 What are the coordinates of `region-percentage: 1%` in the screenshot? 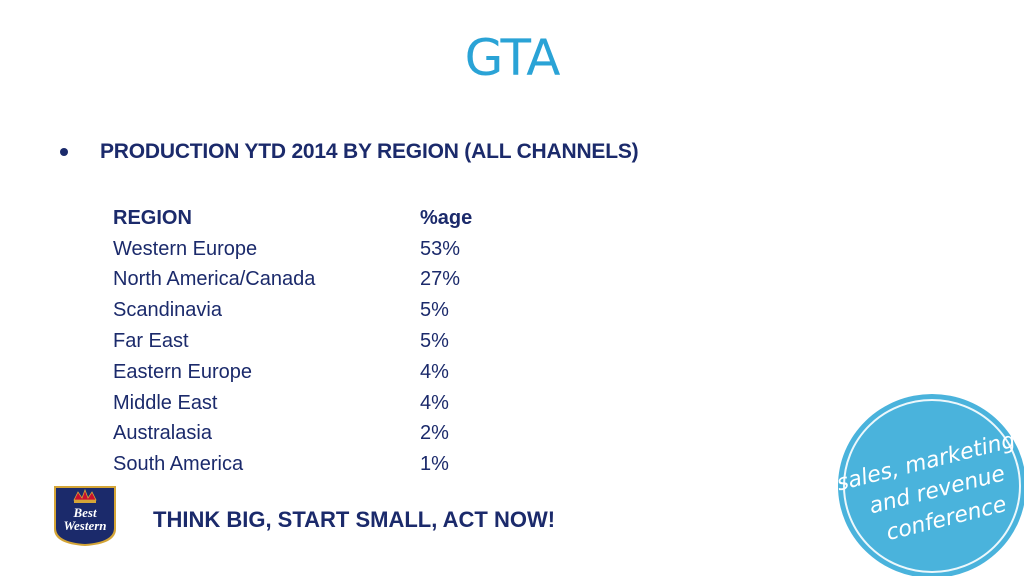 It's located at (434, 464).